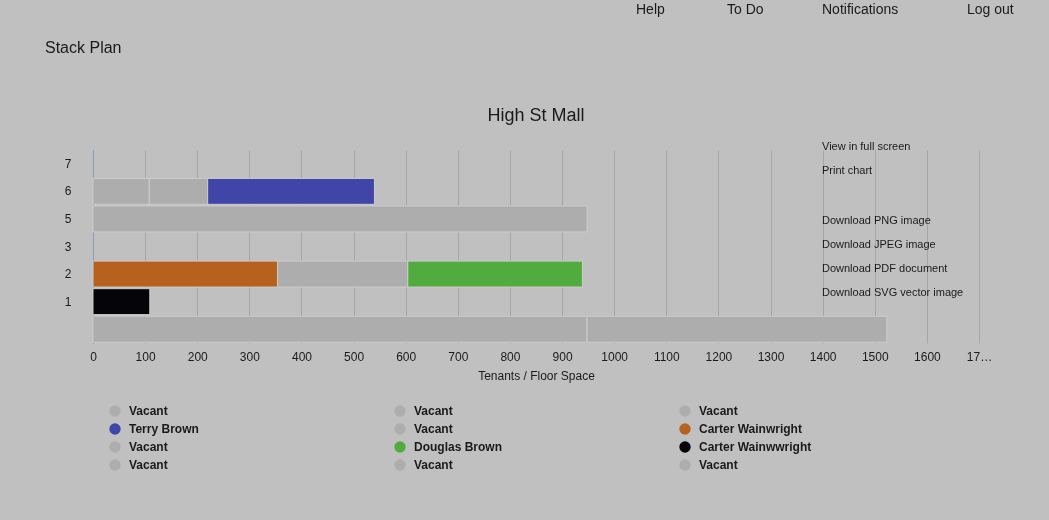  What do you see at coordinates (885, 268) in the screenshot?
I see `annotation: Download PDF document` at bounding box center [885, 268].